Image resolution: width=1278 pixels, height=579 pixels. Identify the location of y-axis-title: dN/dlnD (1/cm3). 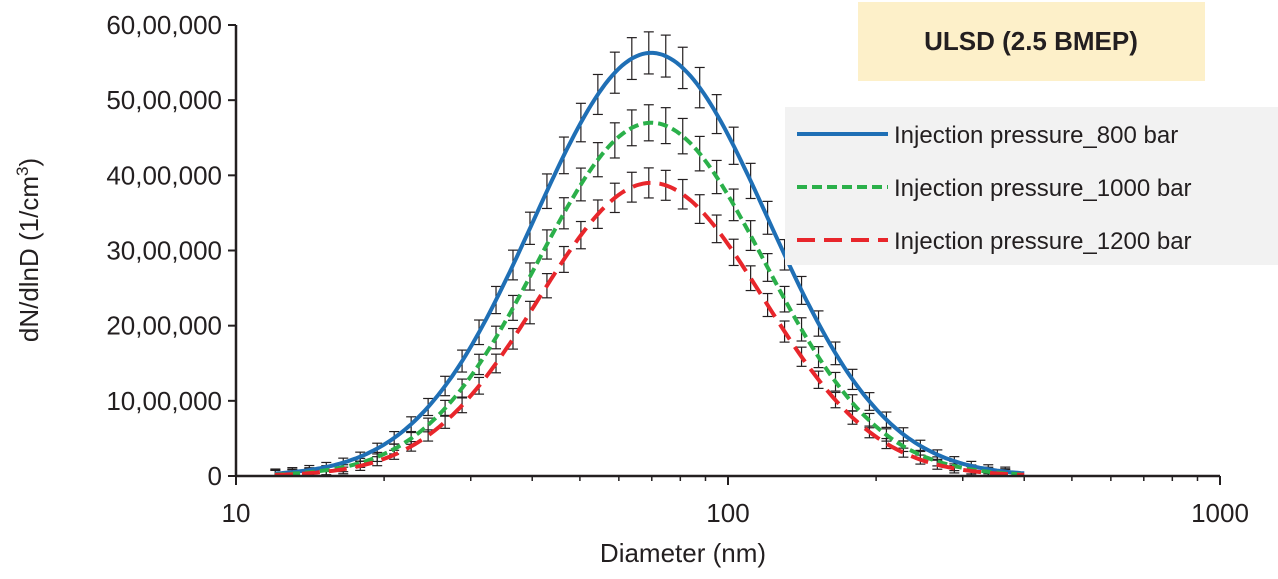
(28, 250).